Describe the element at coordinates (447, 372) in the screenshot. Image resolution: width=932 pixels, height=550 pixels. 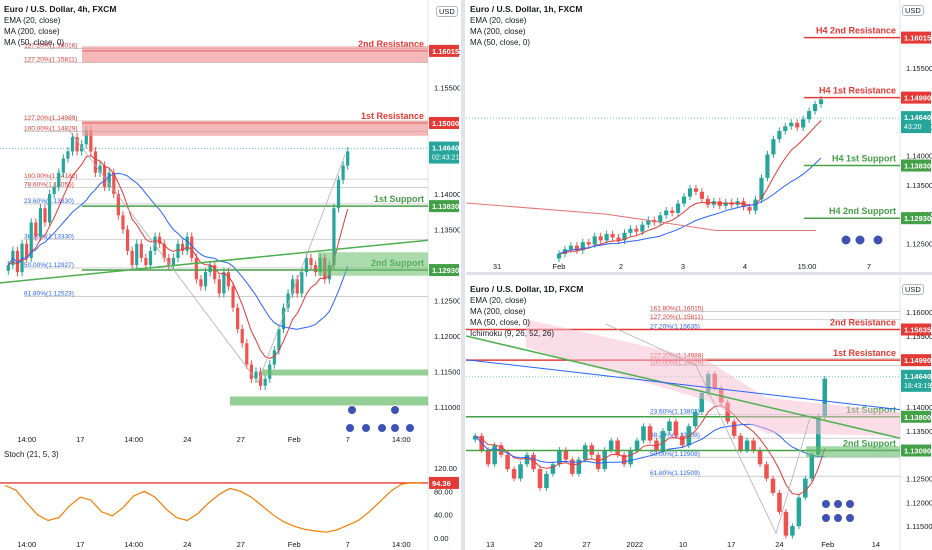
I see `axis-tick-label: 1.11500` at that location.